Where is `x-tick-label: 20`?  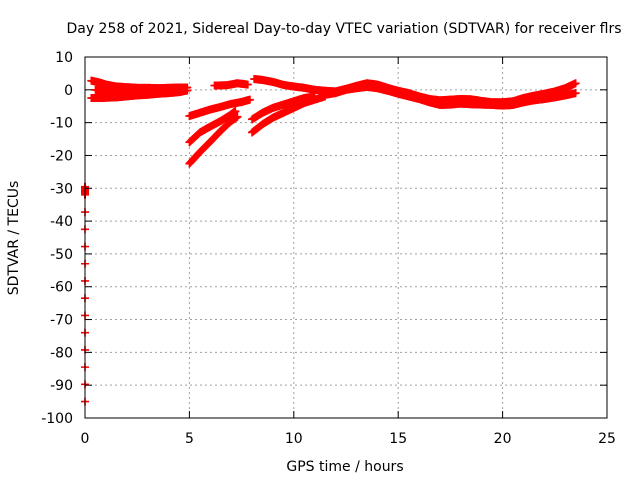
x-tick-label: 20 is located at coordinates (503, 439).